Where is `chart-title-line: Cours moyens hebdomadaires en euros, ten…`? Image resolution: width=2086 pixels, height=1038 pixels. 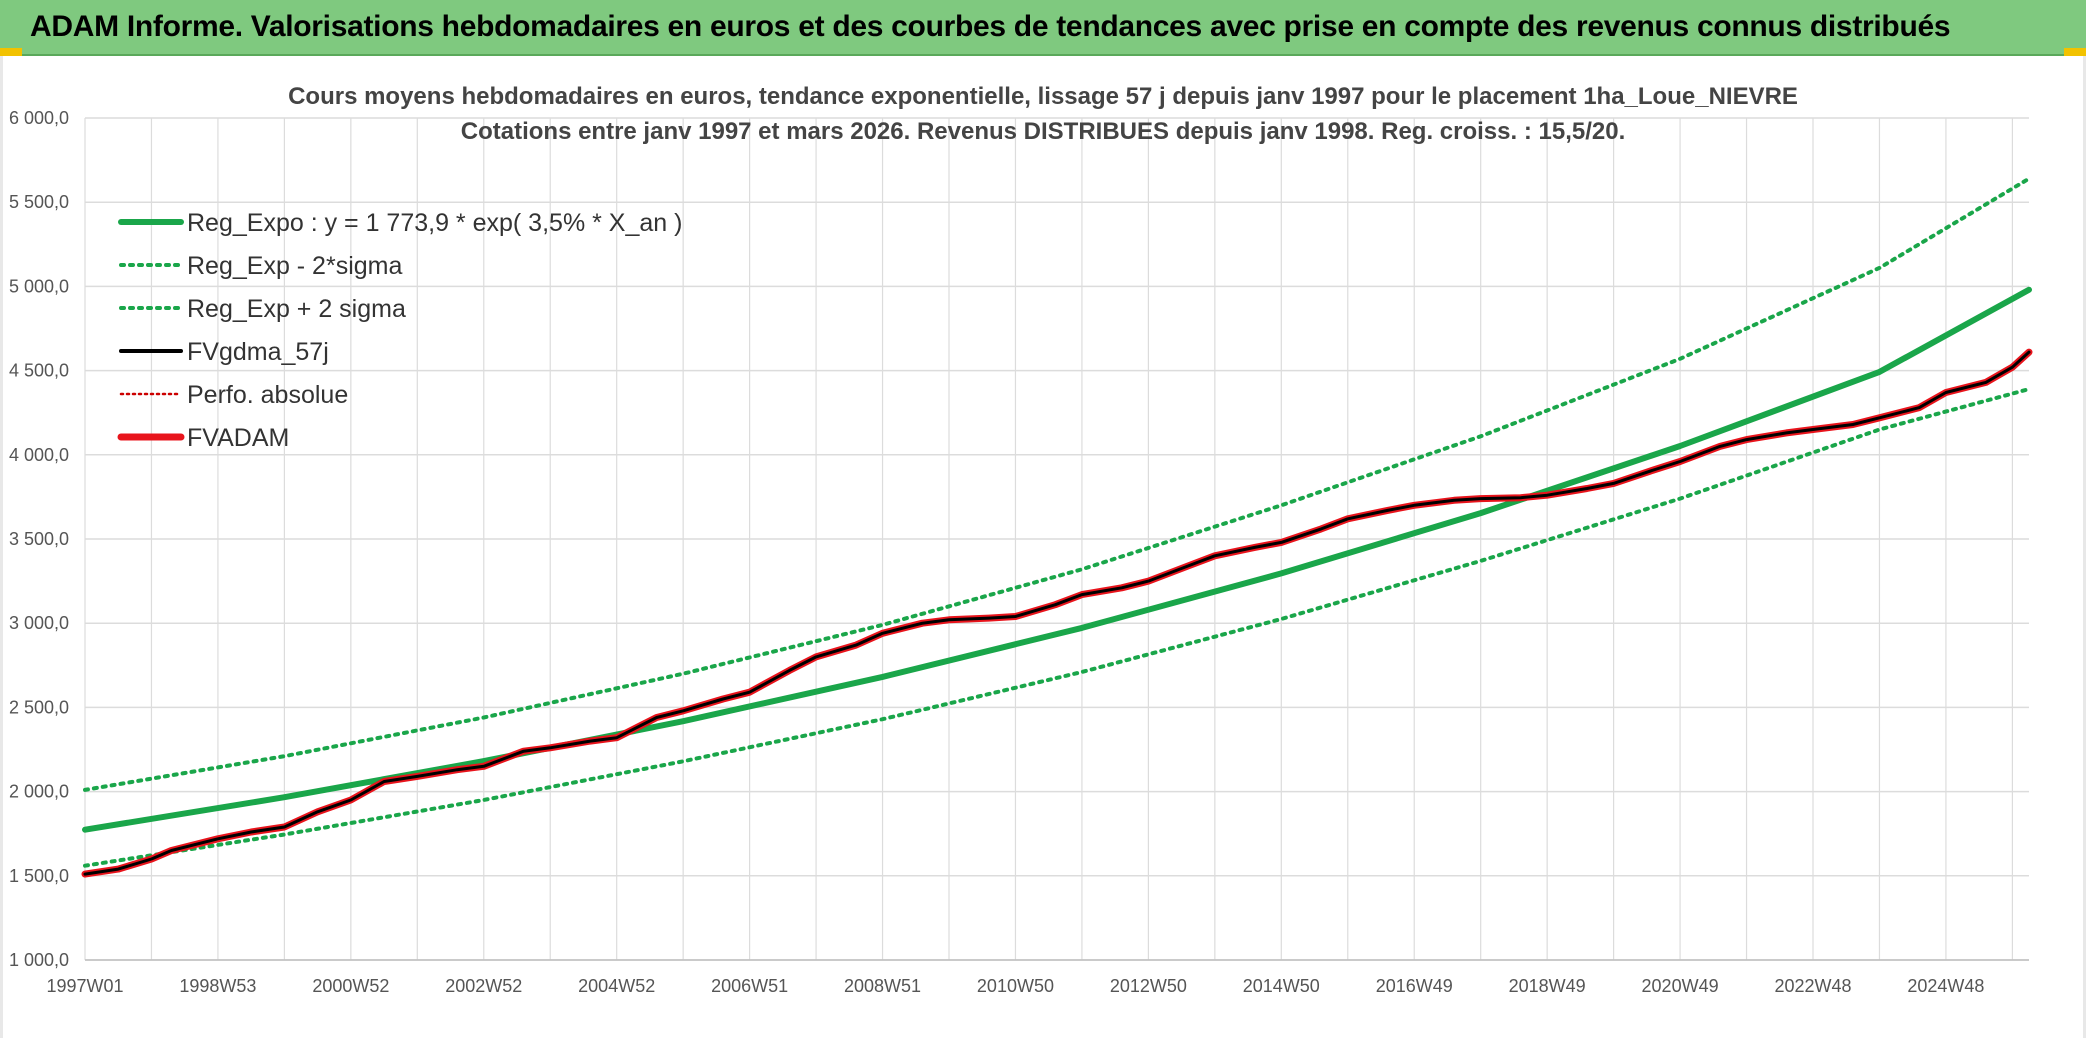 chart-title-line: Cours moyens hebdomadaires en euros, ten… is located at coordinates (1043, 96).